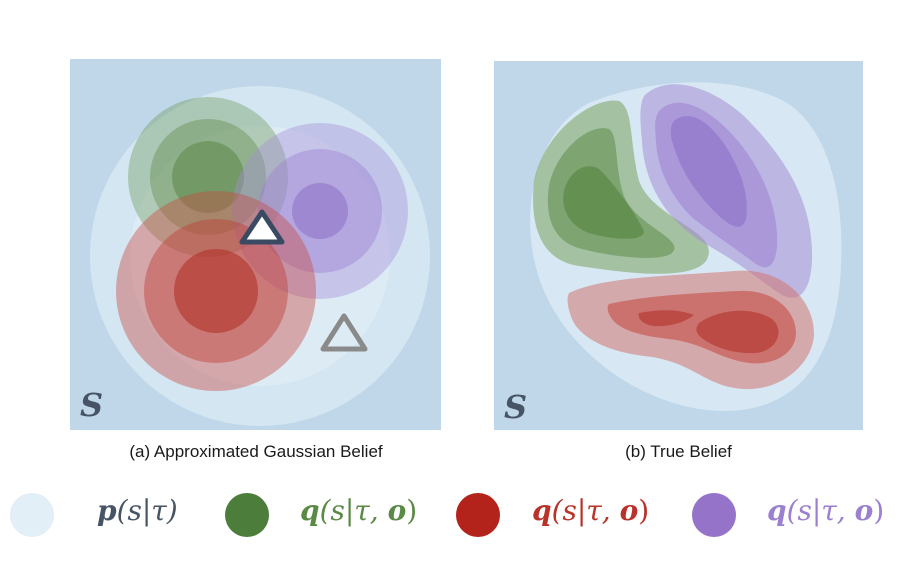 This screenshot has width=916, height=564. I want to click on purple-blob, so click(726, 191).